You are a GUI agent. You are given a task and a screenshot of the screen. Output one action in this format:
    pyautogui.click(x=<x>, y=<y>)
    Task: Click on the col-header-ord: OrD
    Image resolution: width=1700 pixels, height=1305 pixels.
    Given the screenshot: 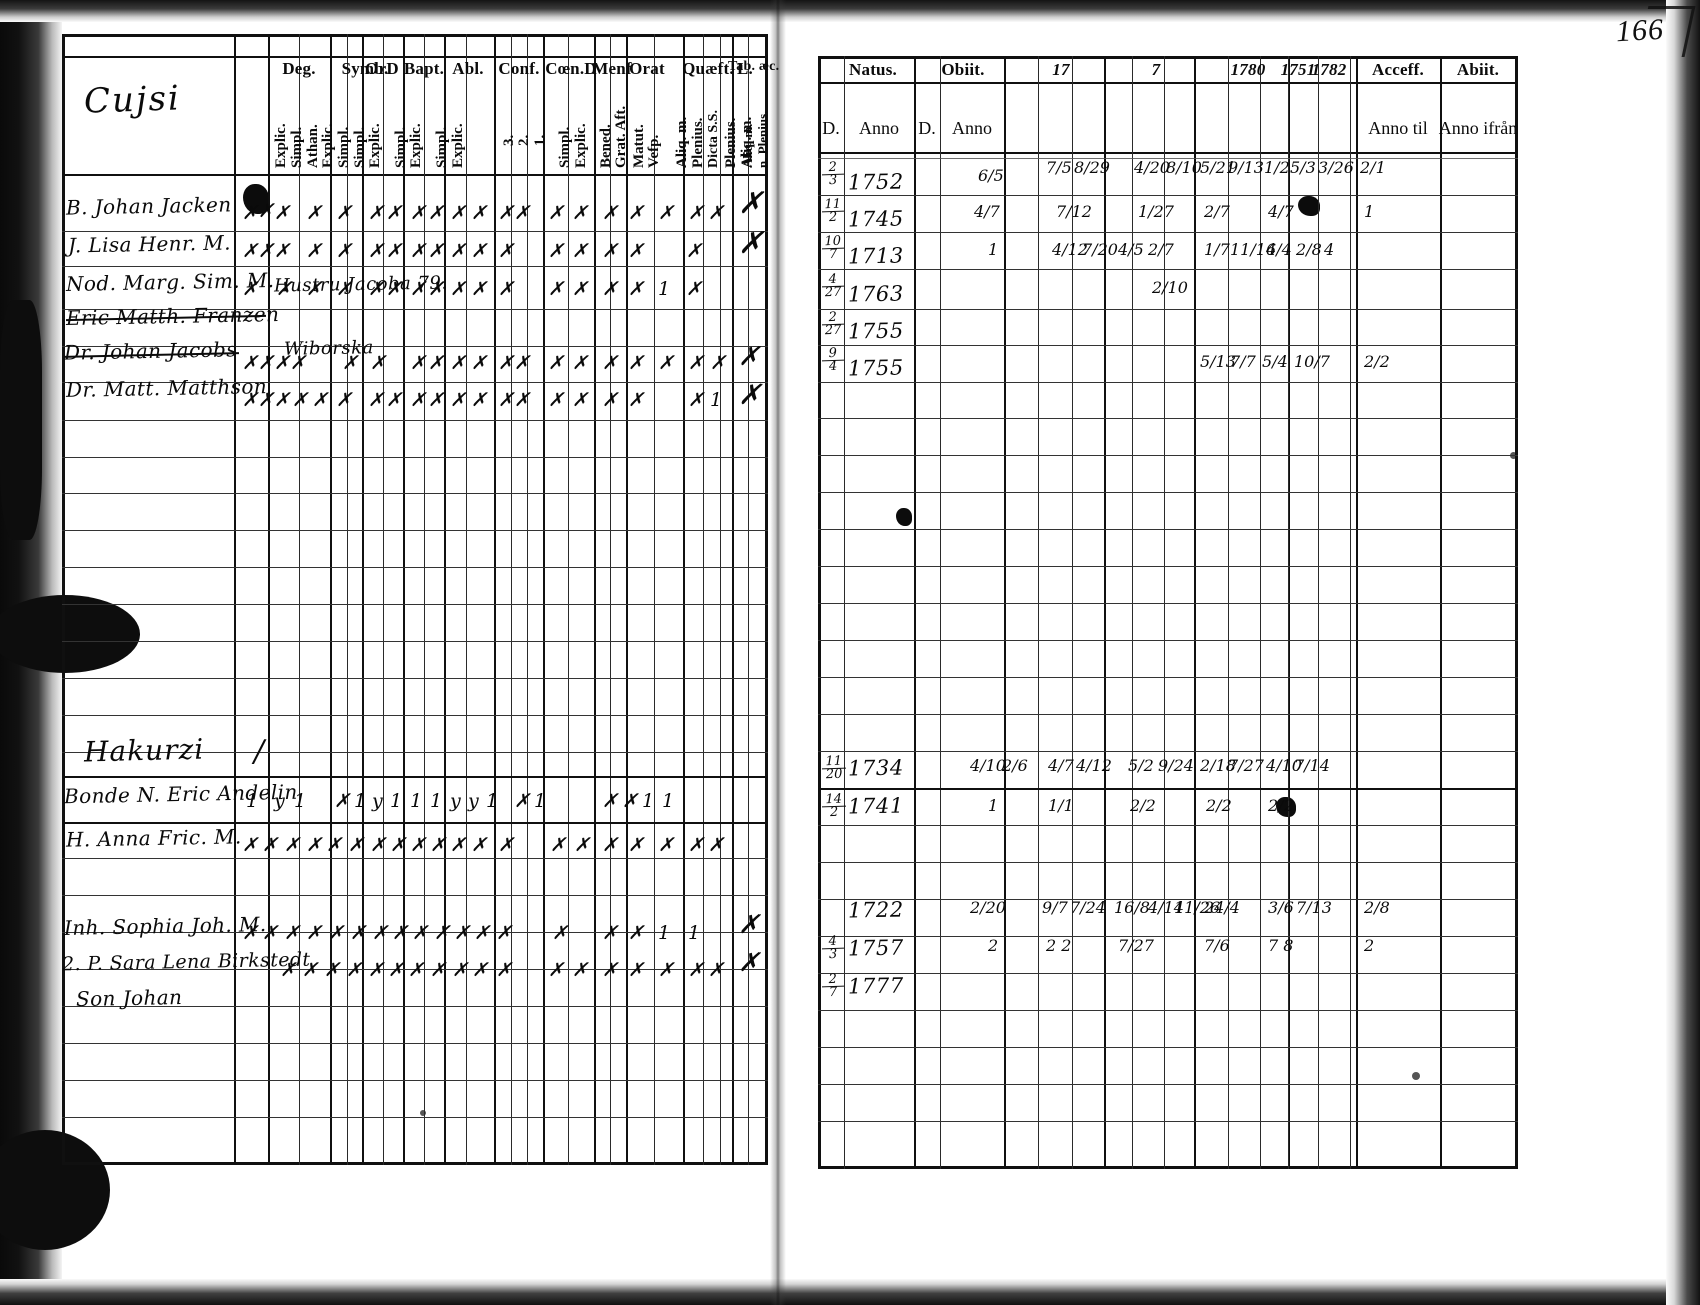 What is the action you would take?
    pyautogui.click(x=382, y=68)
    